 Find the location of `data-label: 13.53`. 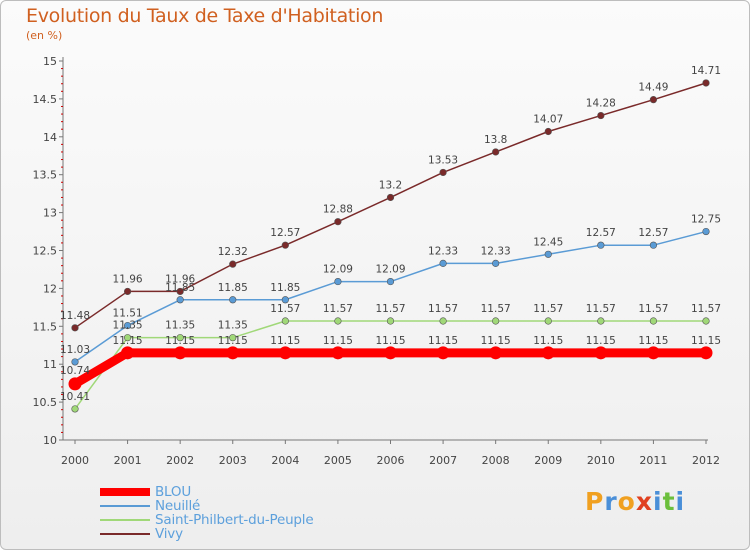

data-label: 13.53 is located at coordinates (443, 160).